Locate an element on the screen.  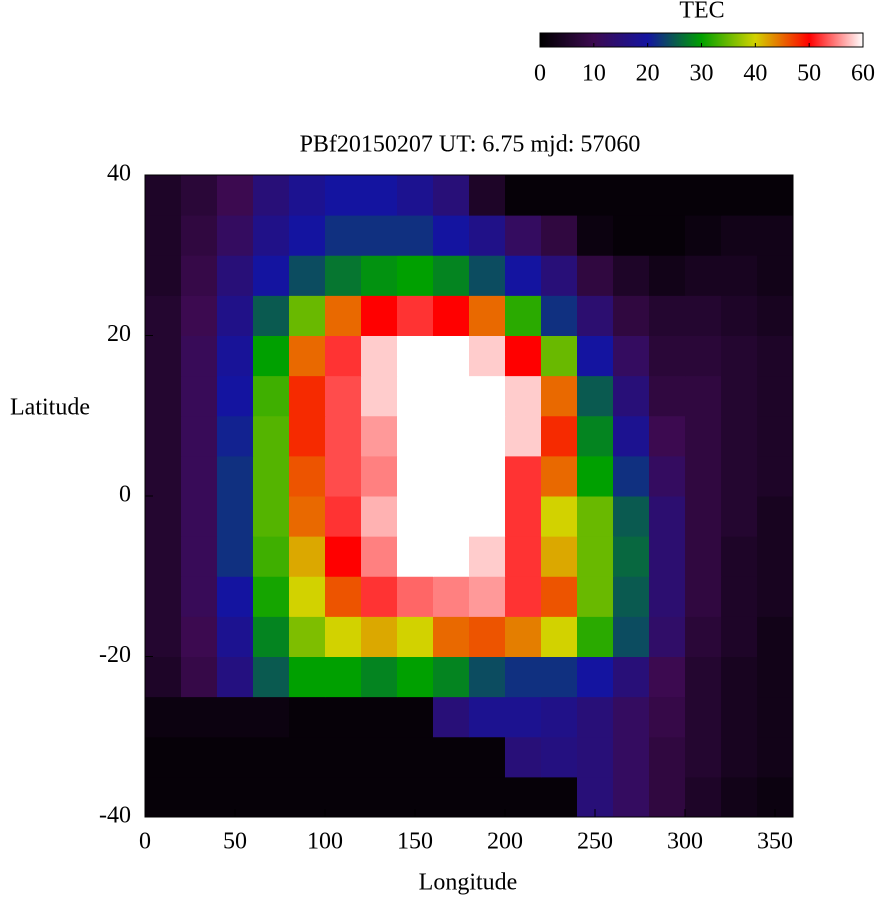
colorbar-title: TEC is located at coordinates (701, 12).